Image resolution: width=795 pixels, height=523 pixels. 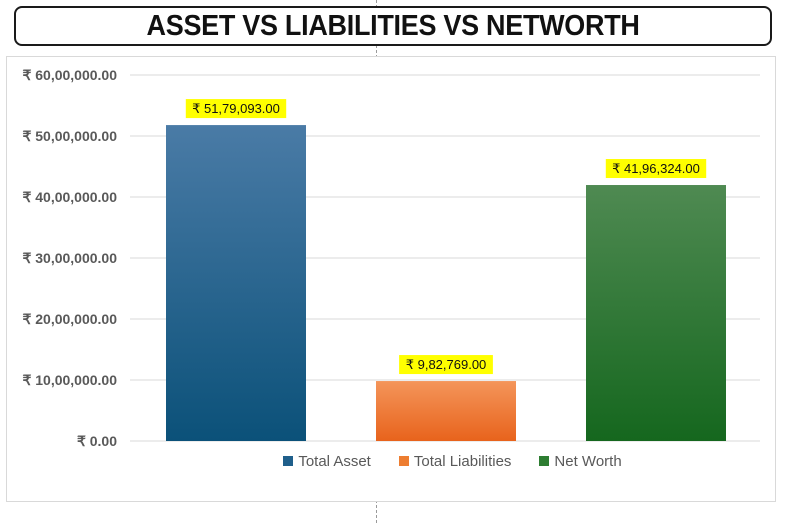 I want to click on y-tick-label: ₹ 0.00, so click(x=97, y=441).